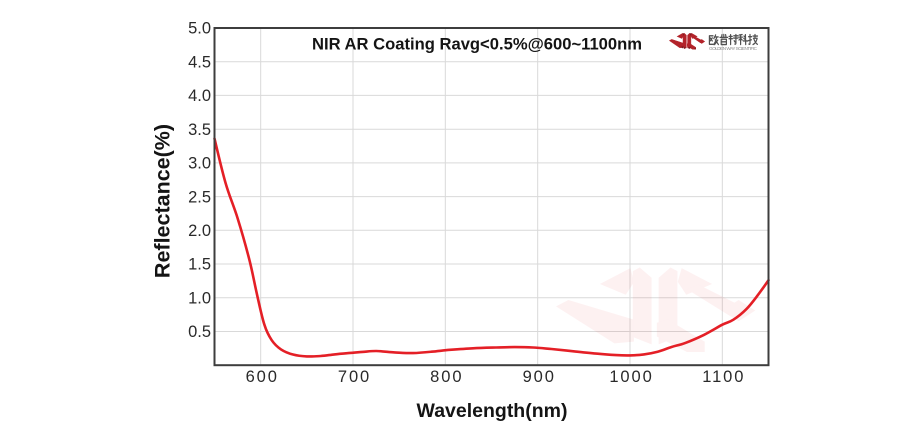  What do you see at coordinates (539, 377) in the screenshot?
I see `svg-text: 900` at bounding box center [539, 377].